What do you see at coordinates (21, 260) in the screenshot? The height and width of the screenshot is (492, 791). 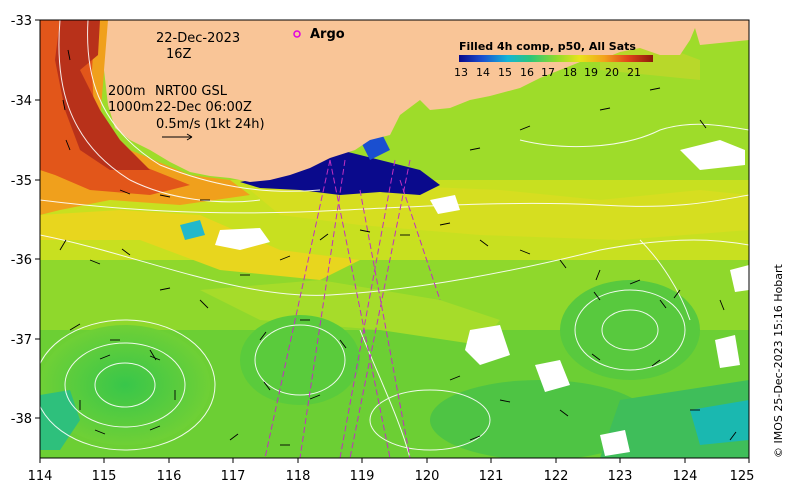 I see `lat-tick: -36` at bounding box center [21, 260].